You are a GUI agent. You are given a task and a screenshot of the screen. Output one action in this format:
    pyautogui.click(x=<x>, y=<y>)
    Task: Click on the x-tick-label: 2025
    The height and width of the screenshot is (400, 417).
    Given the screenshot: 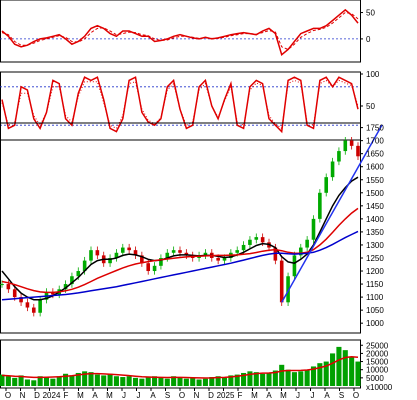 What is the action you would take?
    pyautogui.click(x=226, y=395)
    